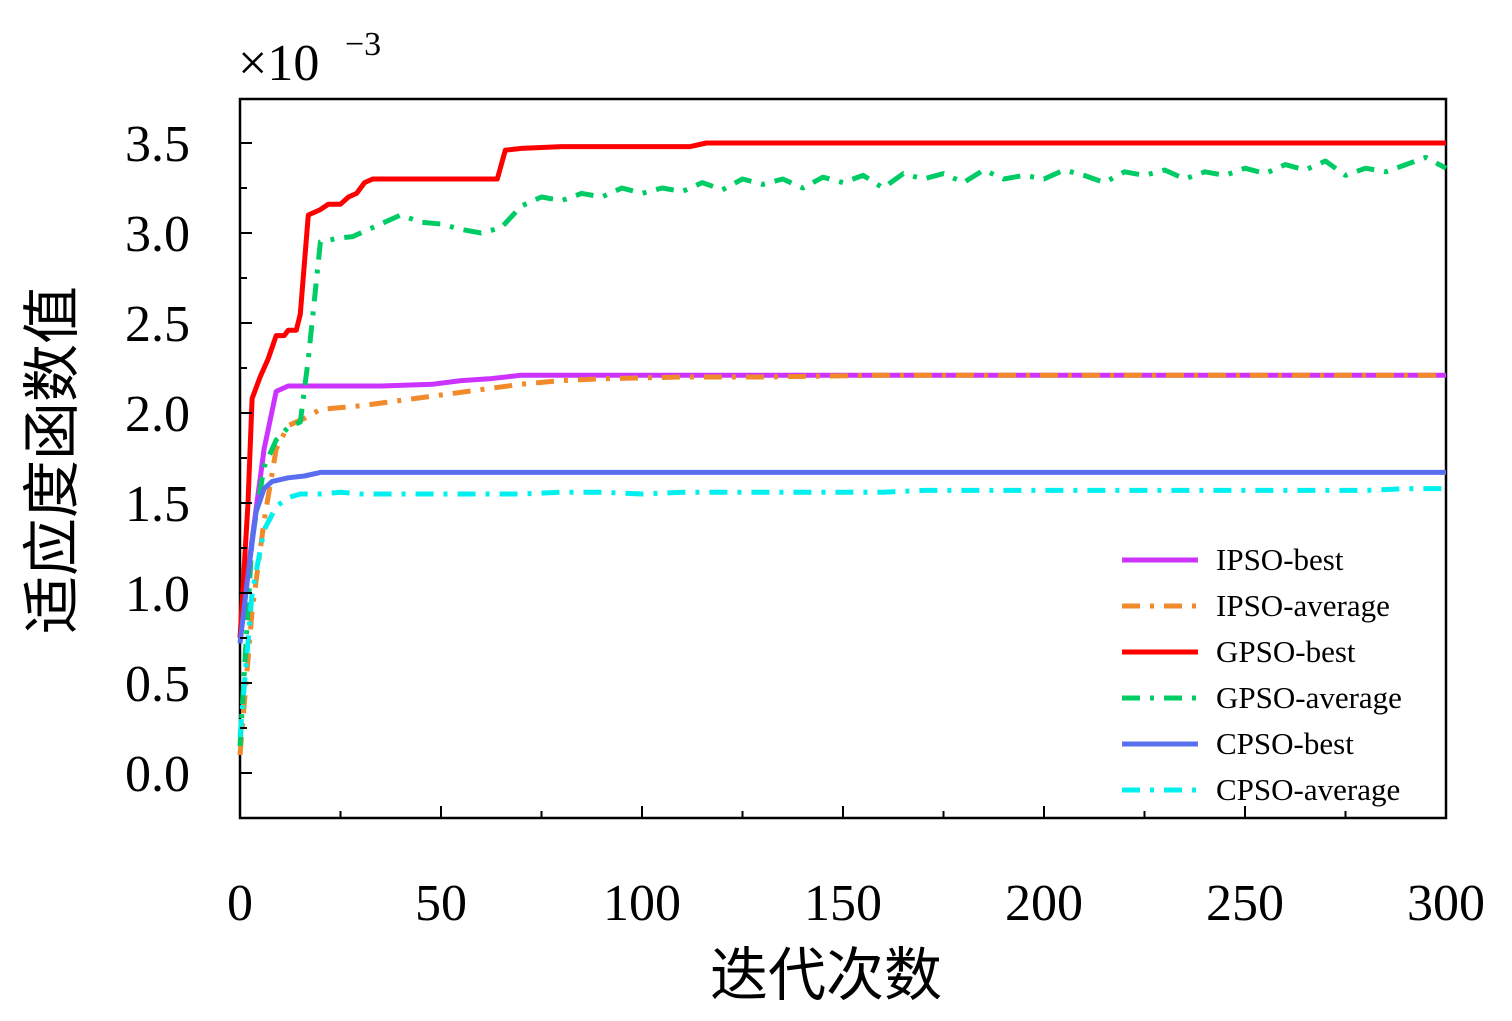 The height and width of the screenshot is (1021, 1512). What do you see at coordinates (826, 975) in the screenshot?
I see `x-axis-label: 迭代次数` at bounding box center [826, 975].